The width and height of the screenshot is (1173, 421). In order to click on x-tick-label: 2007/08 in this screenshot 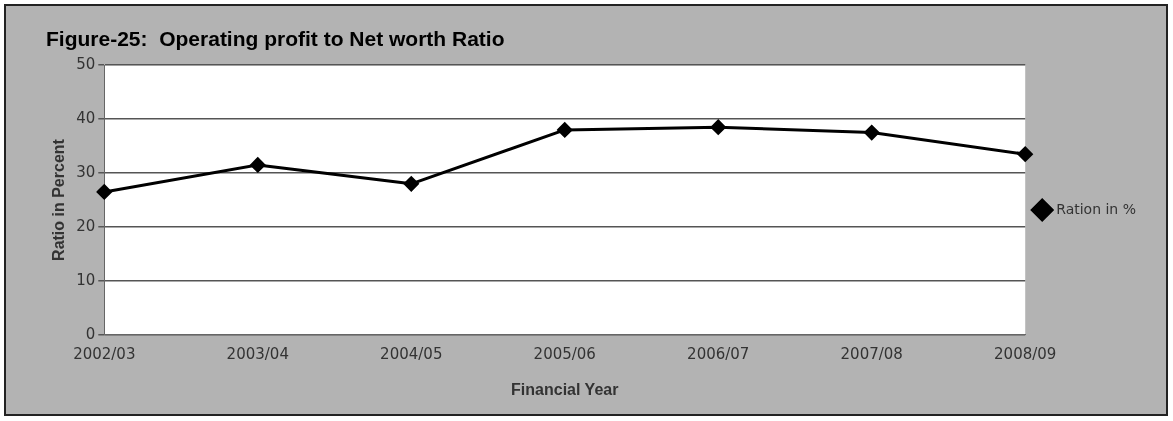, I will do `click(871, 353)`.